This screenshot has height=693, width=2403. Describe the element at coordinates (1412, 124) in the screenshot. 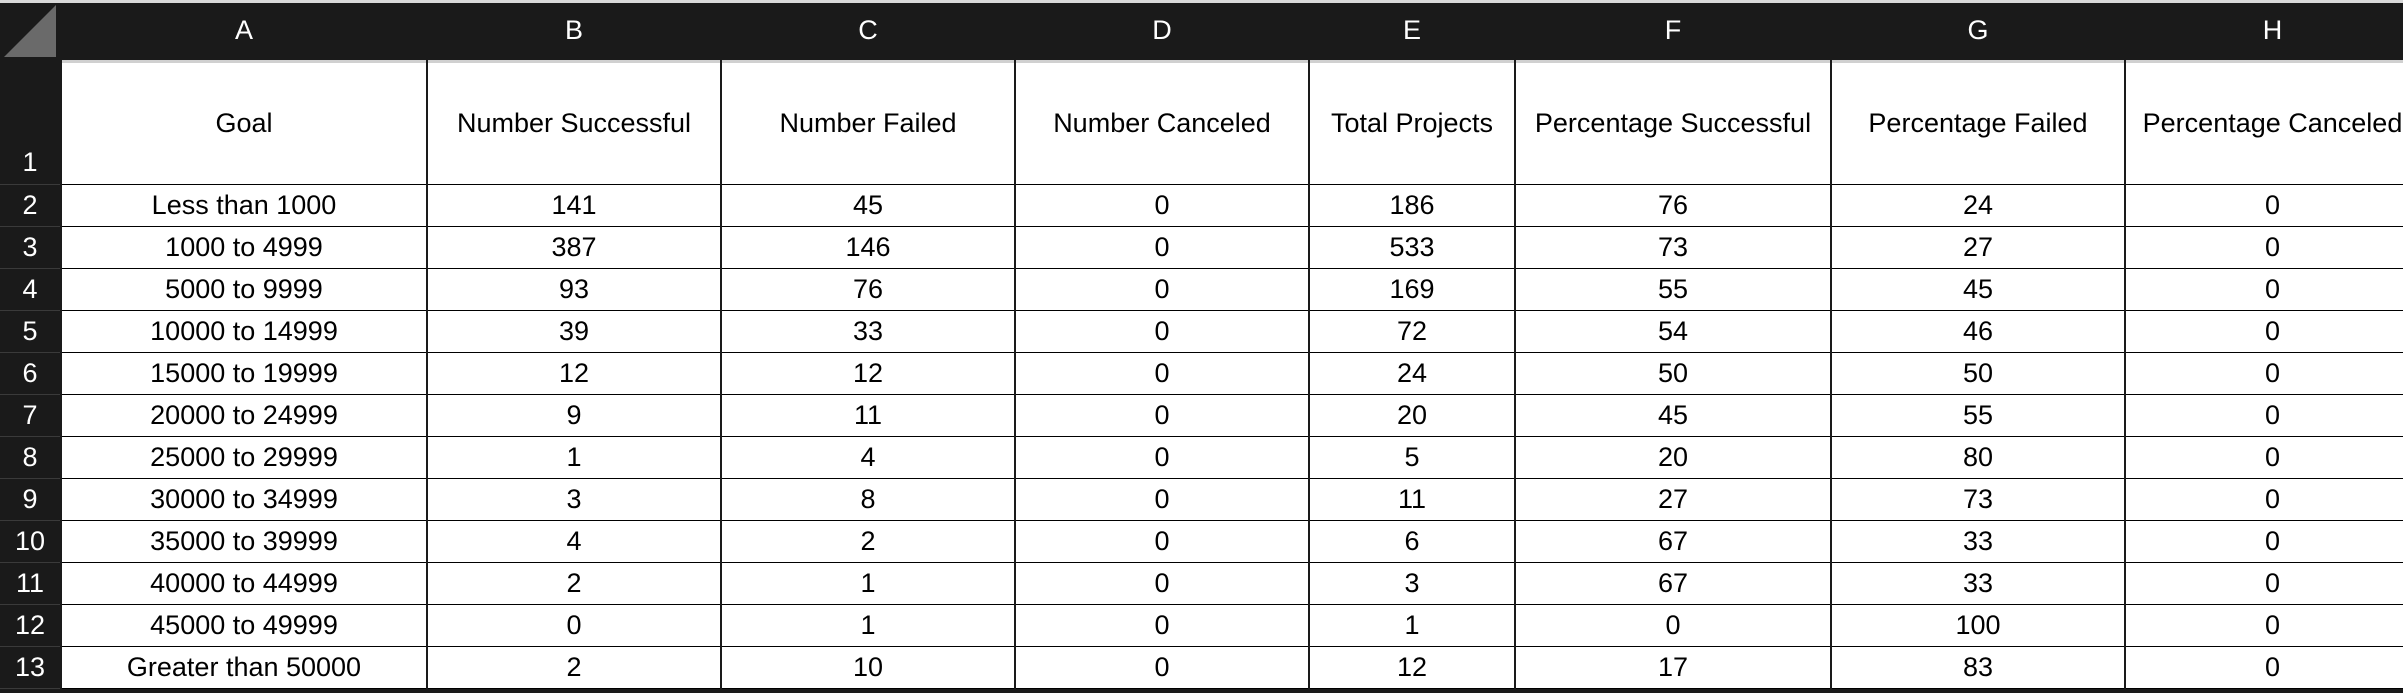

I see `header-cell-e: Total Projects` at that location.